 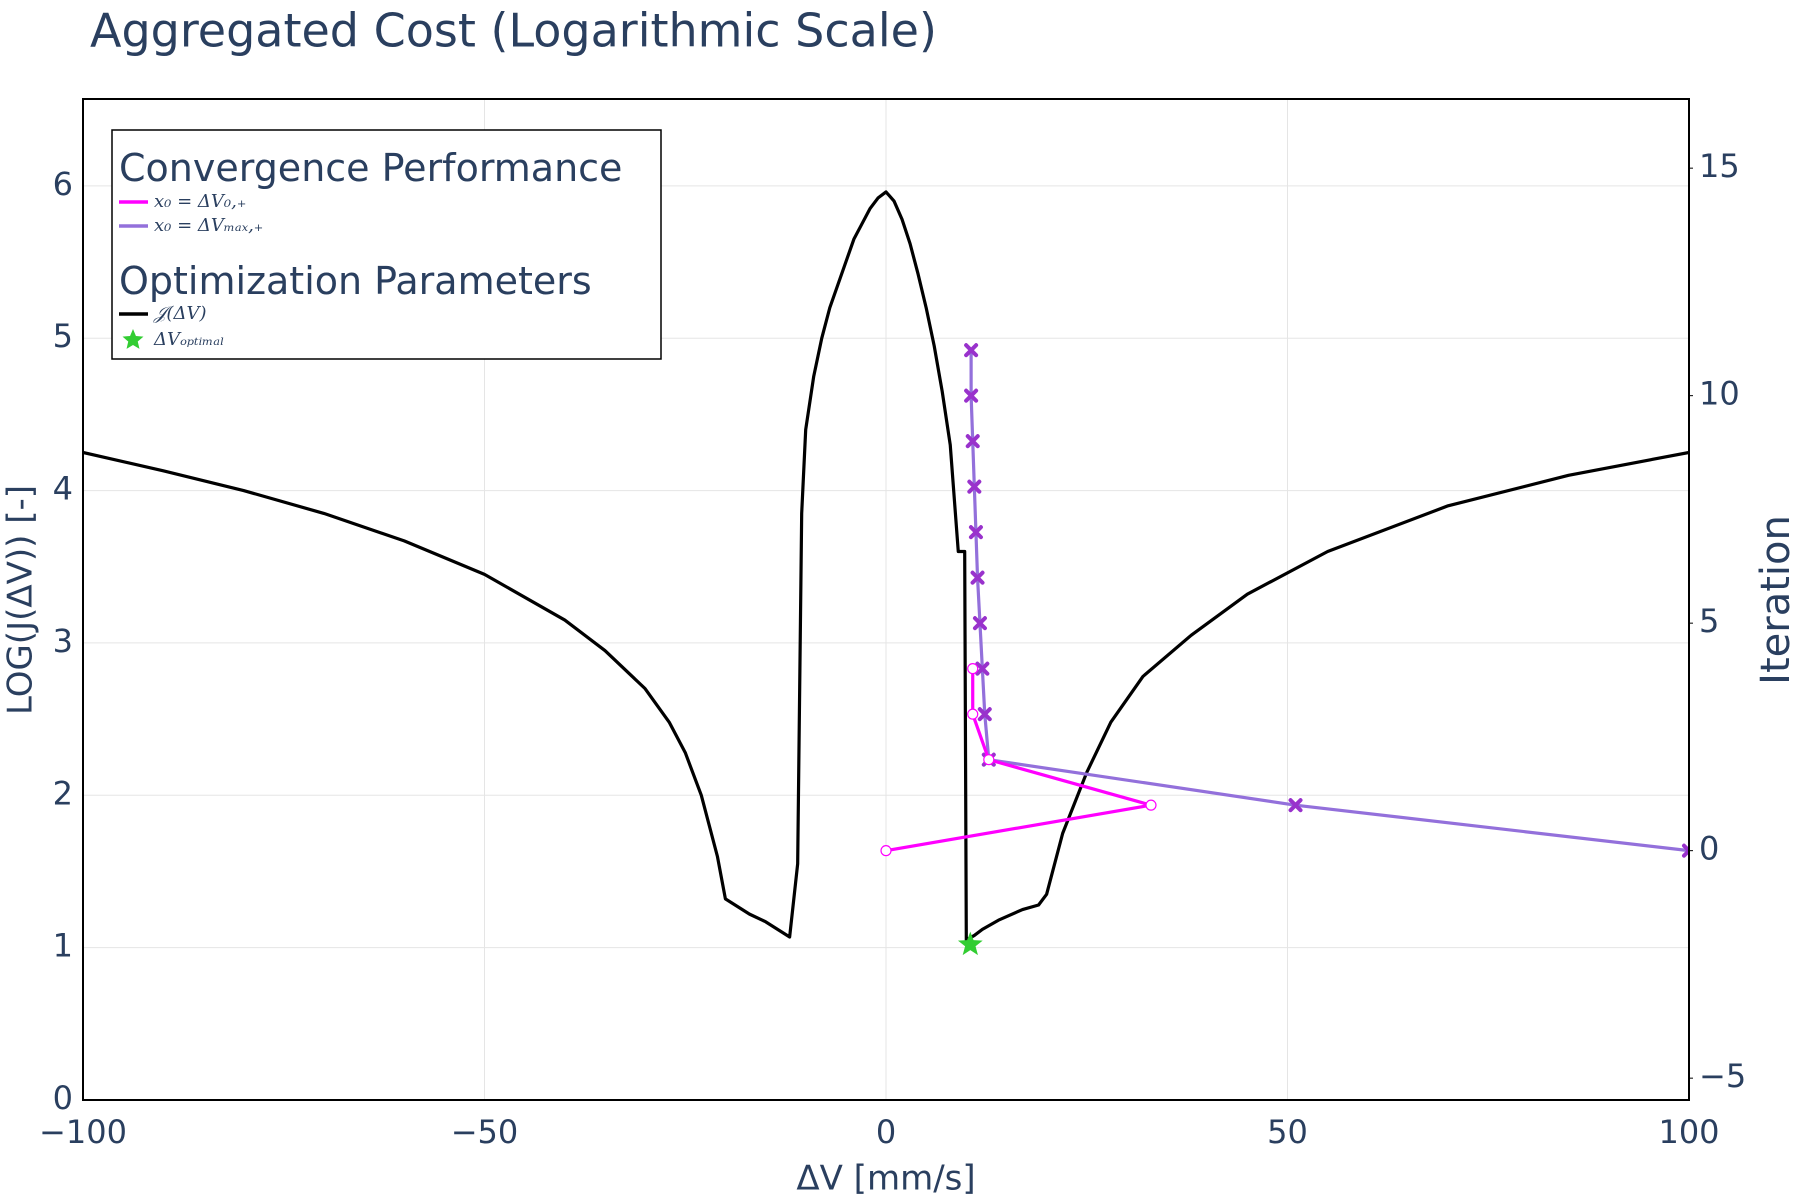 What do you see at coordinates (63, 489) in the screenshot?
I see `y-tick-label: 4` at bounding box center [63, 489].